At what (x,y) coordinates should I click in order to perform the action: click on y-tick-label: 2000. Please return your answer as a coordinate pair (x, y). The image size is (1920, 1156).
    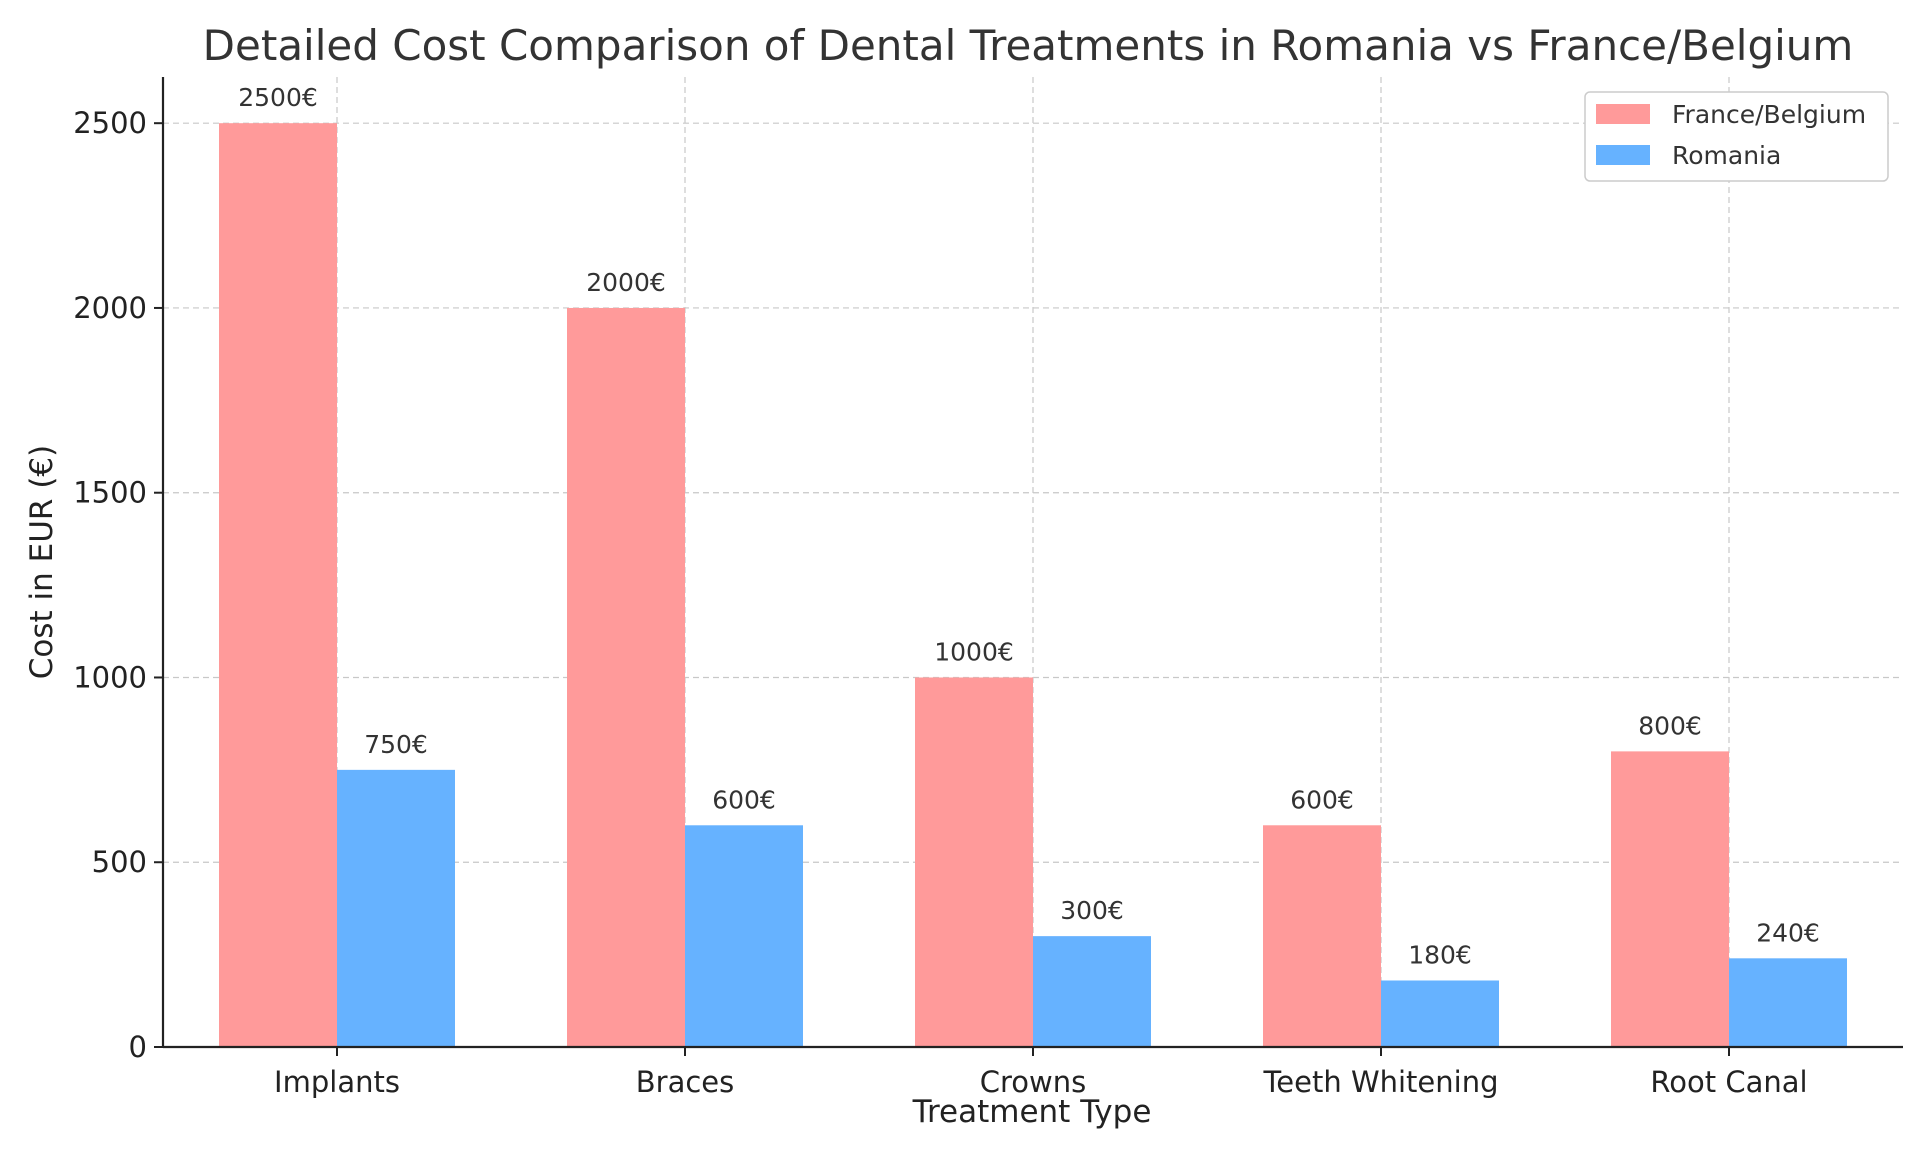
    Looking at the image, I should click on (110, 308).